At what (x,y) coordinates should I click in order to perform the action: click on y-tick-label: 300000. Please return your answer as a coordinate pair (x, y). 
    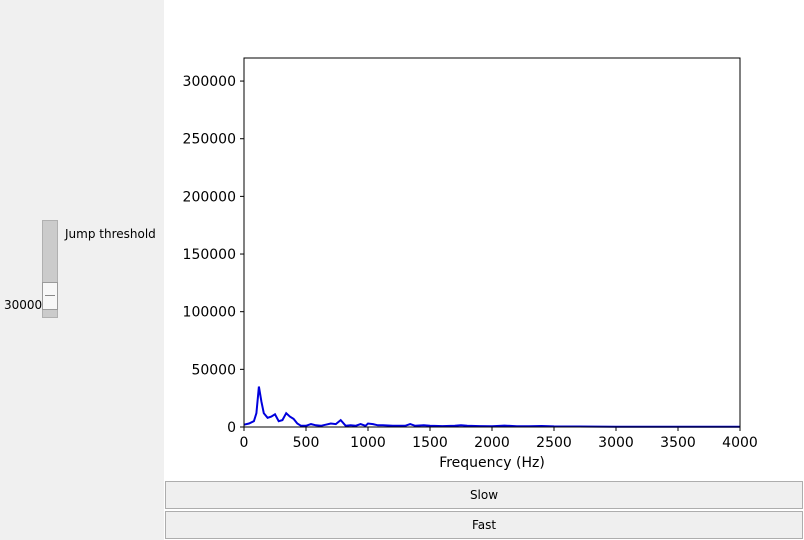
    Looking at the image, I should click on (209, 82).